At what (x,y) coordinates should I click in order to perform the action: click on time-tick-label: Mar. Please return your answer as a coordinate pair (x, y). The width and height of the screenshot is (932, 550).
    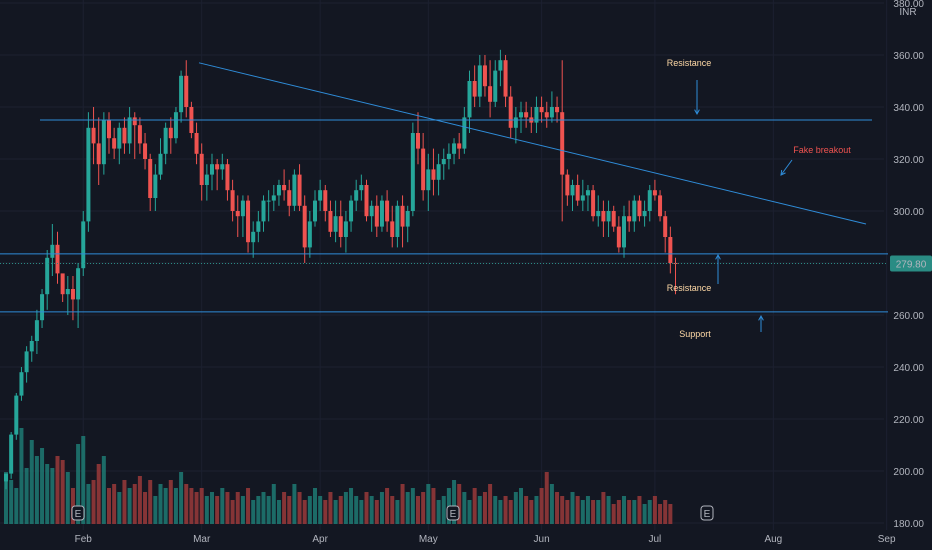
    Looking at the image, I should click on (202, 539).